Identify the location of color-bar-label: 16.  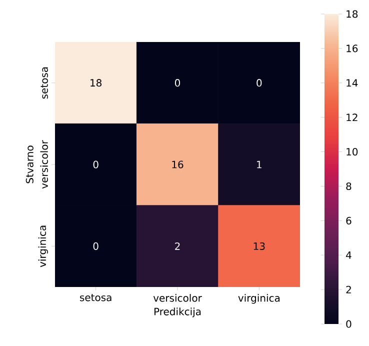
(352, 48).